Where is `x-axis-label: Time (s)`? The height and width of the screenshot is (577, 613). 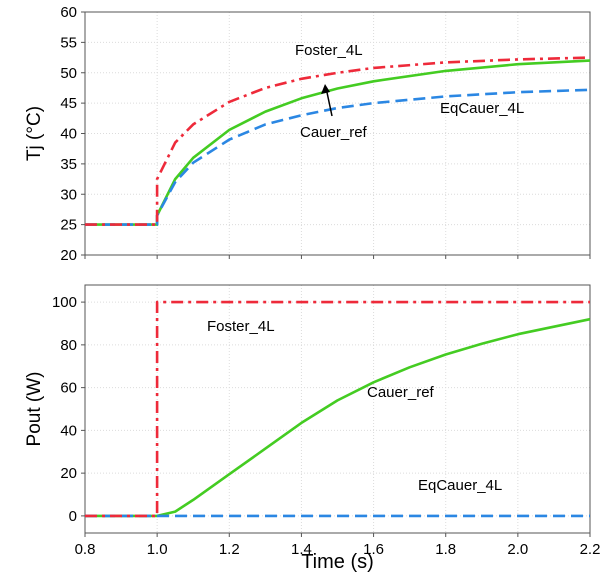
x-axis-label: Time (s) is located at coordinates (337, 562).